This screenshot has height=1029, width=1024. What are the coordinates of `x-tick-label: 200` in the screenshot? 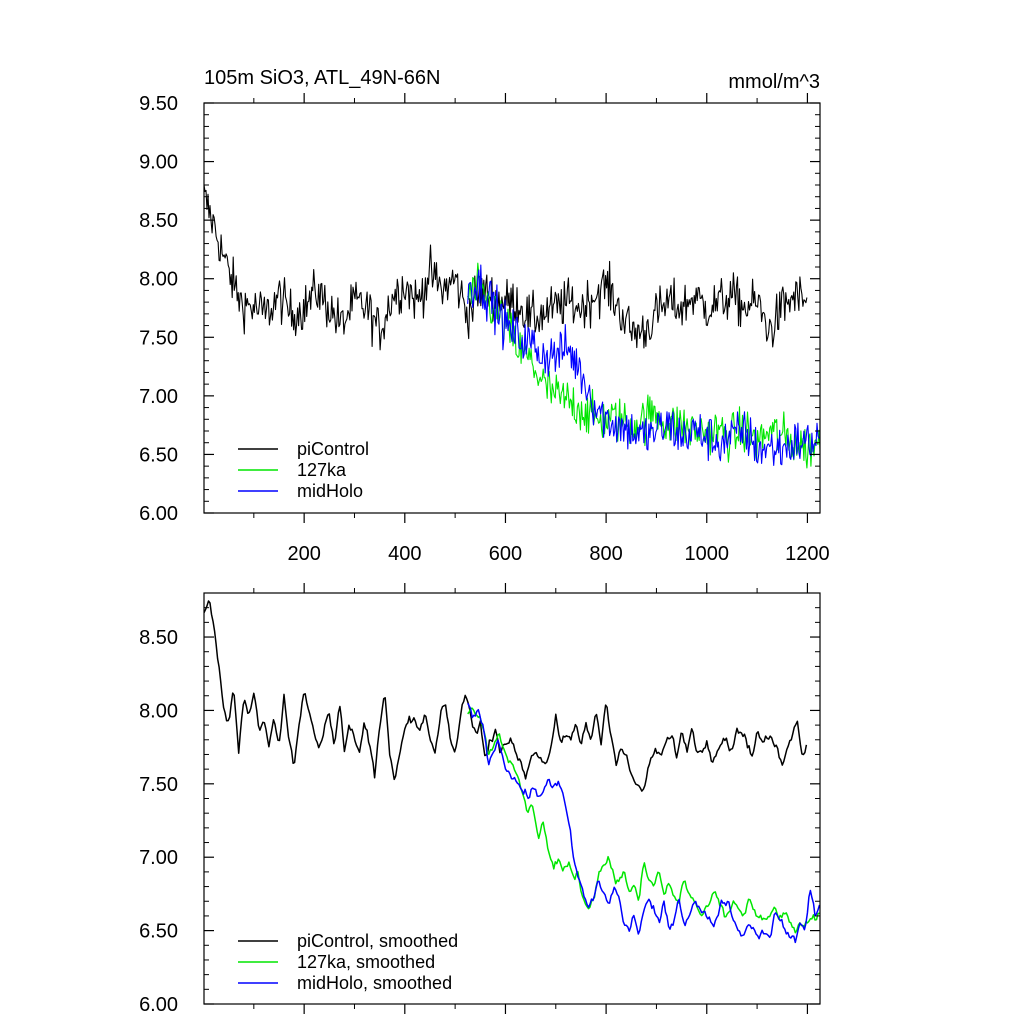 It's located at (303, 554).